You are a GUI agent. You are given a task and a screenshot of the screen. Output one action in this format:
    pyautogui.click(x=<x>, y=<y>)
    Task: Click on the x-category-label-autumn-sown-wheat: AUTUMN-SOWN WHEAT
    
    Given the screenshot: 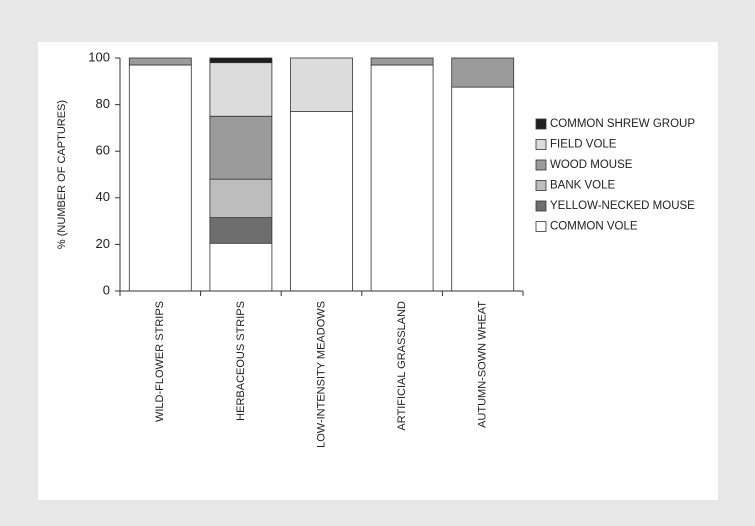 What is the action you would take?
    pyautogui.click(x=483, y=364)
    